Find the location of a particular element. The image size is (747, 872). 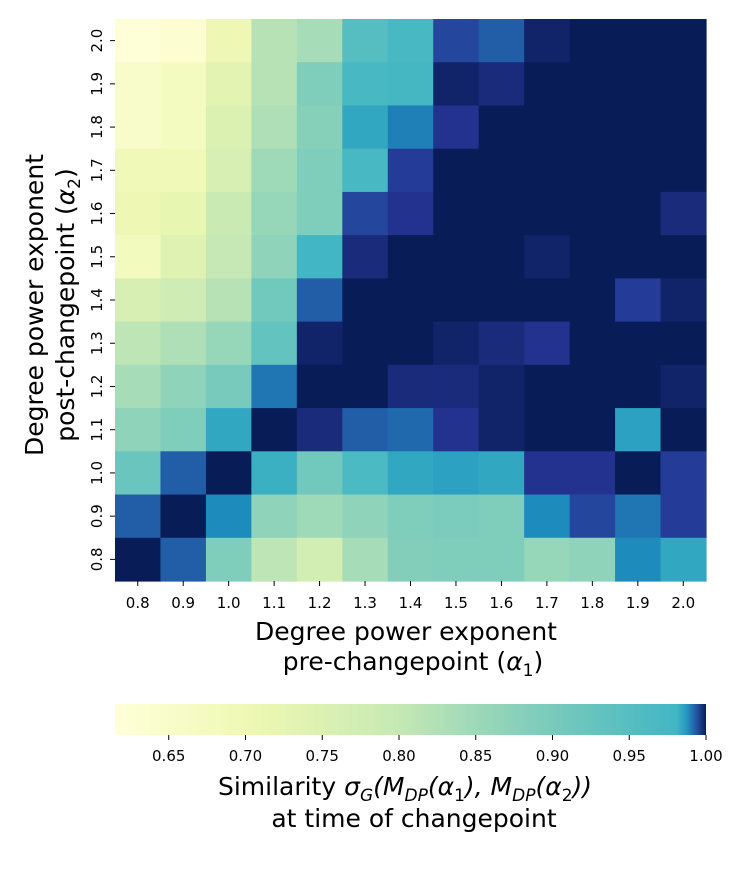

y-axis-label-line1: Degree power exponent is located at coordinates (34, 305).